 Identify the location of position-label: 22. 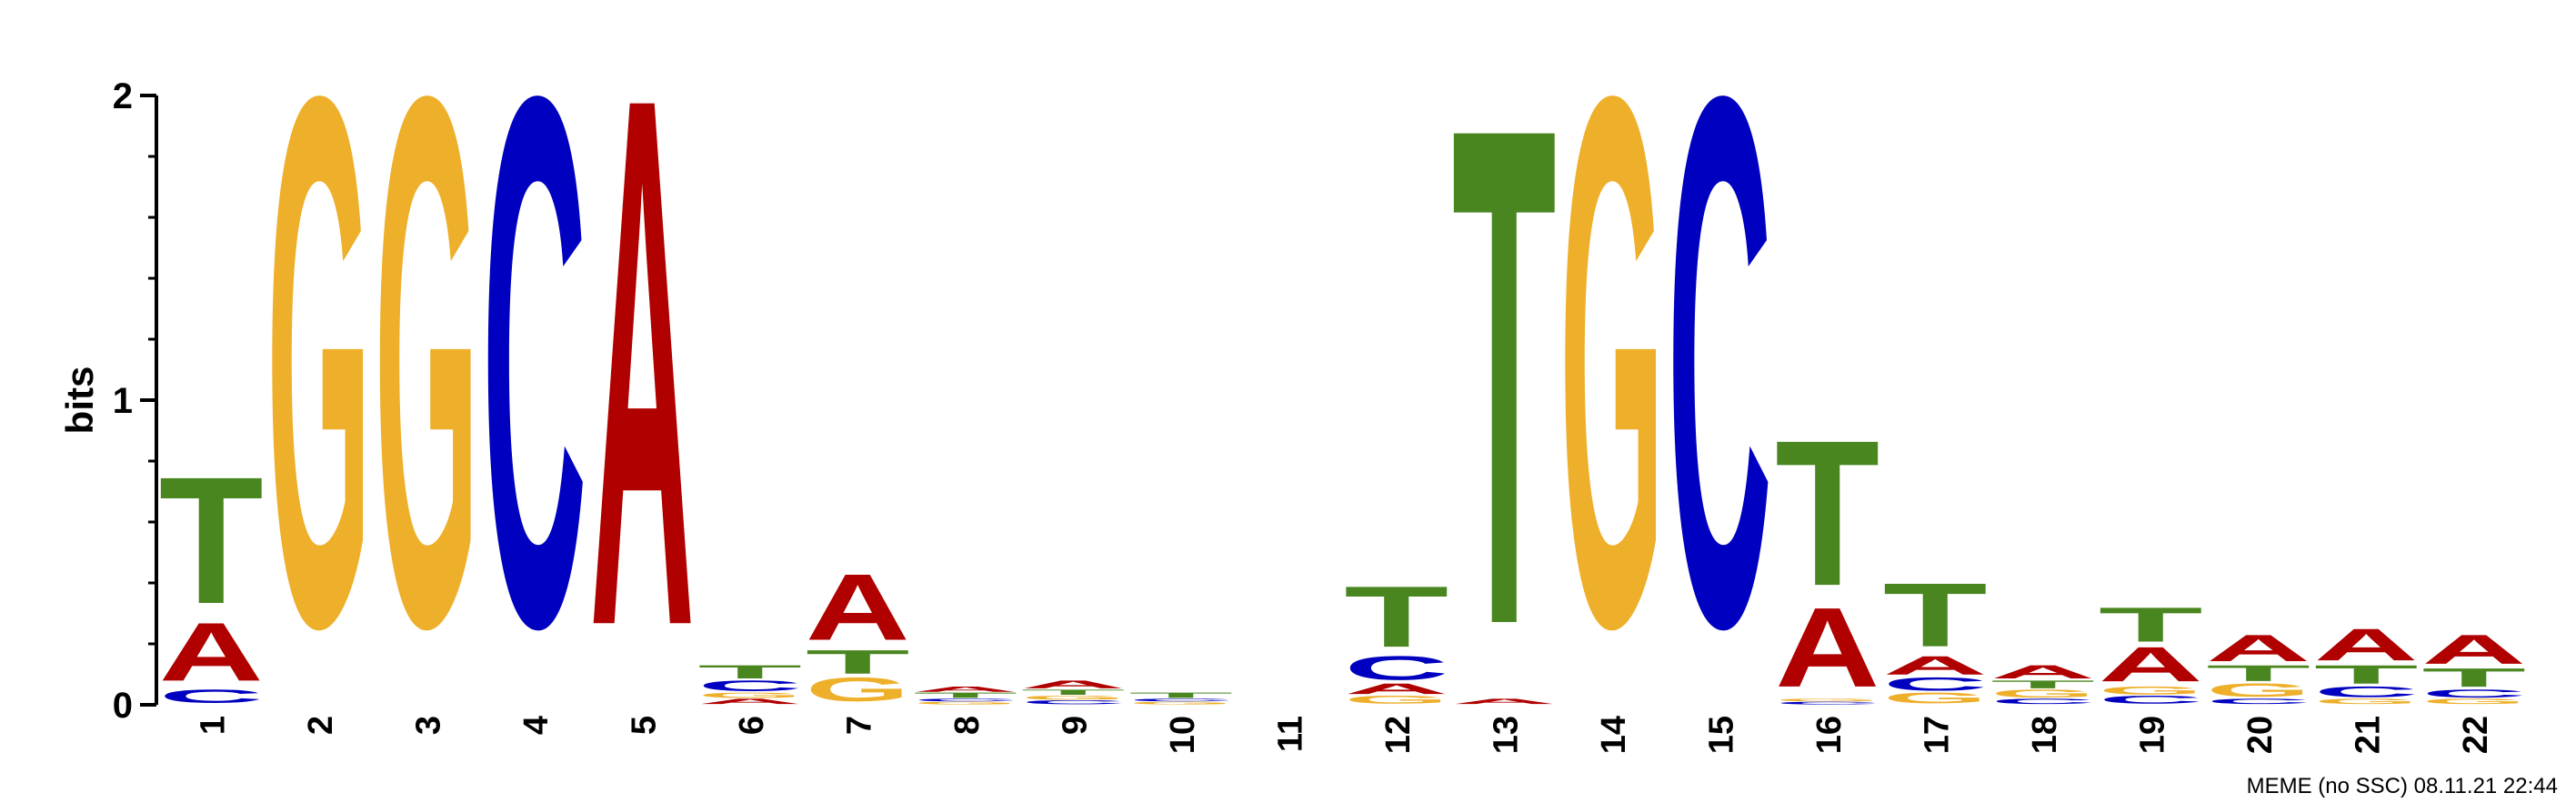
(2476, 735).